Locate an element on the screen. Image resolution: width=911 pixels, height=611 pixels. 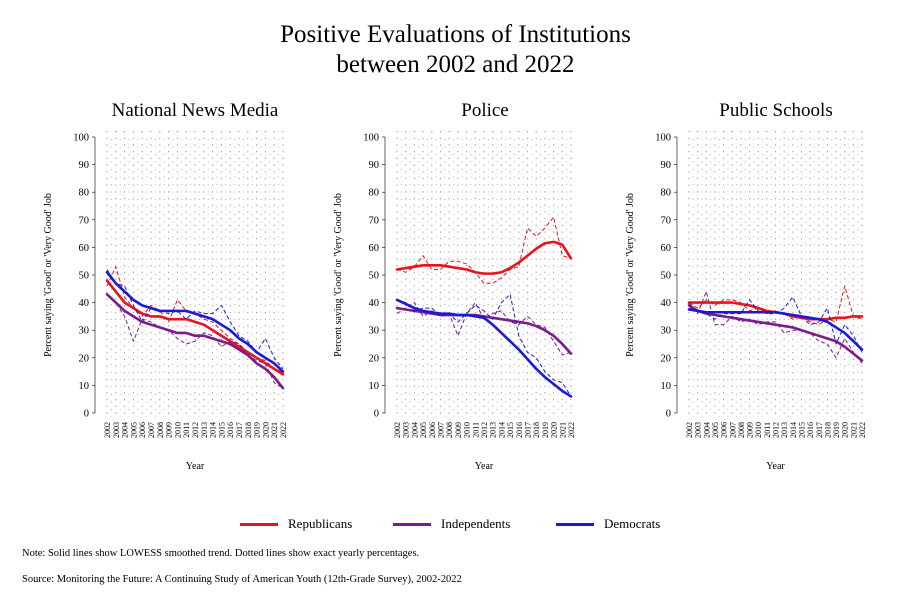
series-democrats-police is located at coordinates (484, 345).